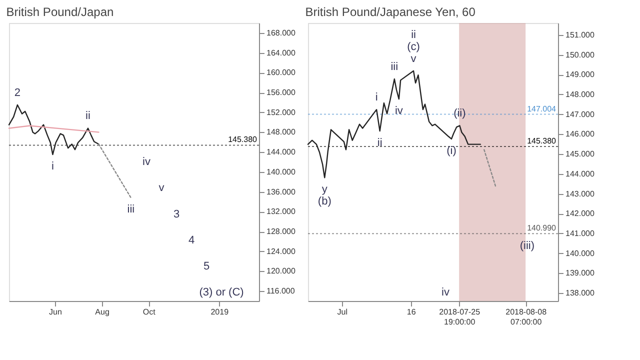 The width and height of the screenshot is (640, 360). I want to click on y-tick-label: 168.000, so click(281, 33).